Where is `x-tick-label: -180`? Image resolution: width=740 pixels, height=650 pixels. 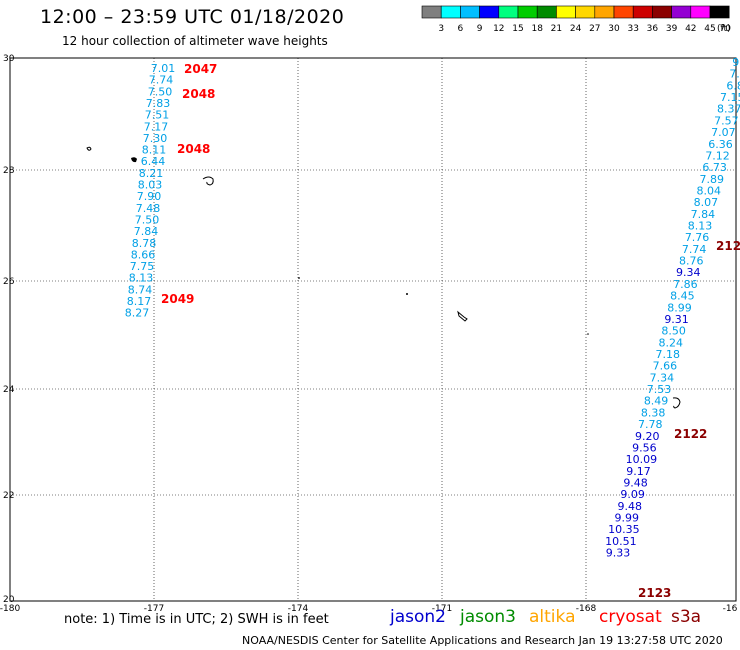
x-tick-label: -180 is located at coordinates (10, 609).